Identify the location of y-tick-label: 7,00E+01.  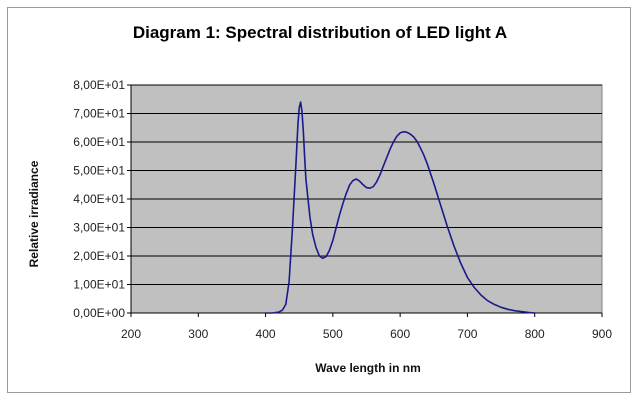
(99, 114).